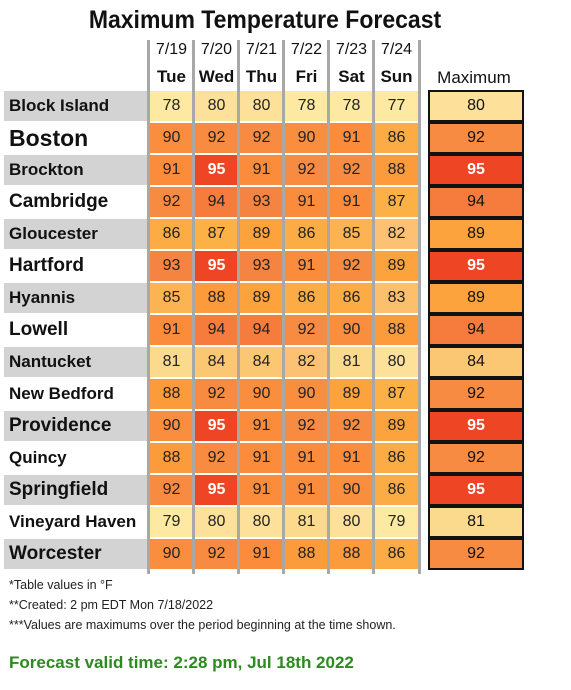 The image size is (571, 690). What do you see at coordinates (75, 170) in the screenshot?
I see `city-label: Brockton` at bounding box center [75, 170].